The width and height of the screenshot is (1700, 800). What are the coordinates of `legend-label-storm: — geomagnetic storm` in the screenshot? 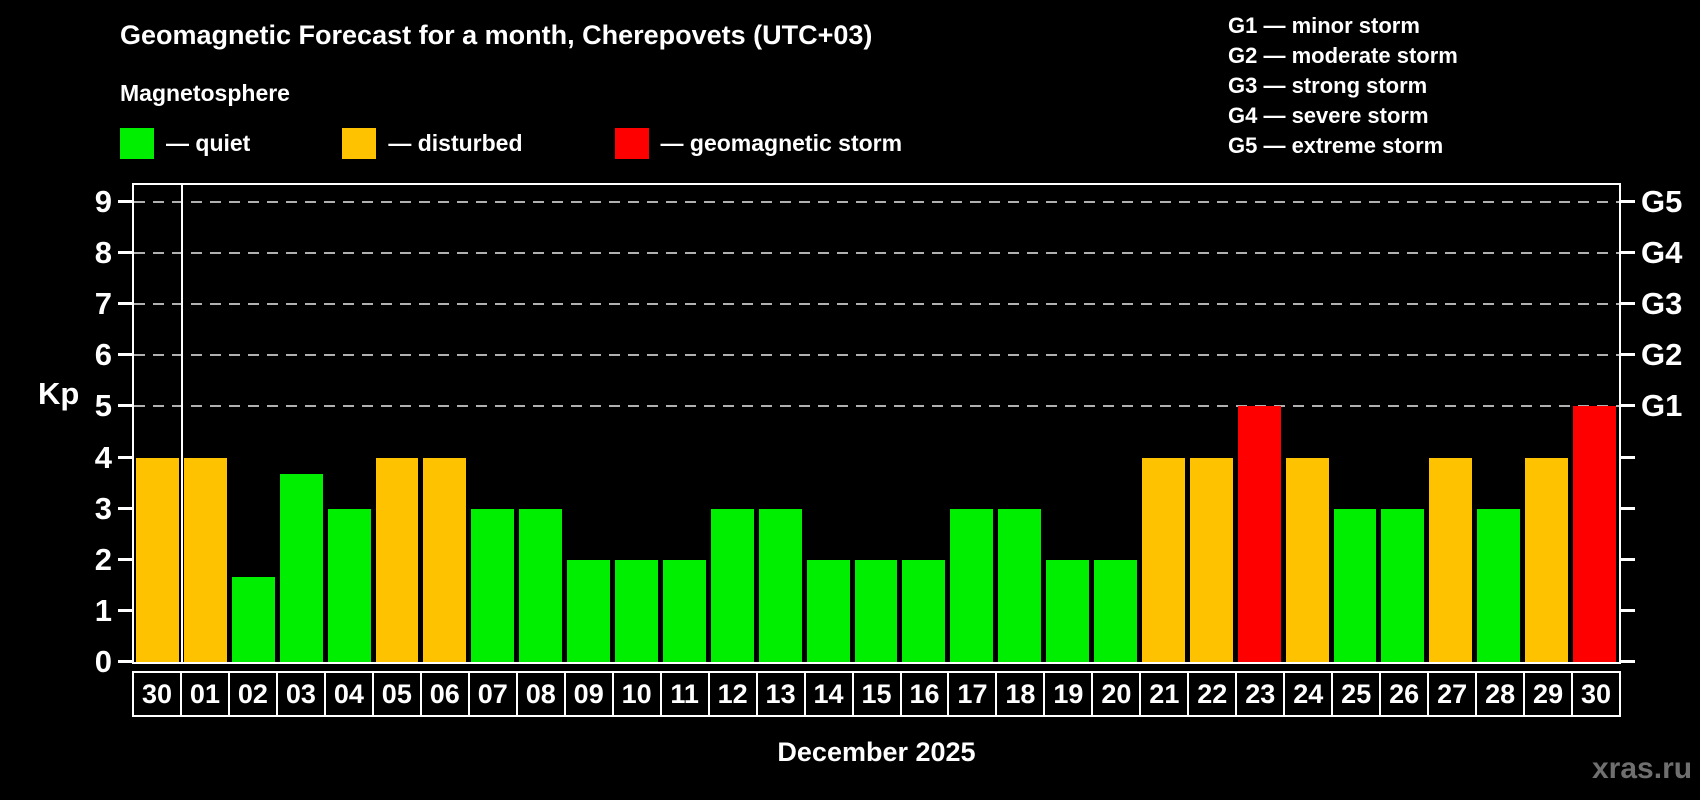 It's located at (781, 143).